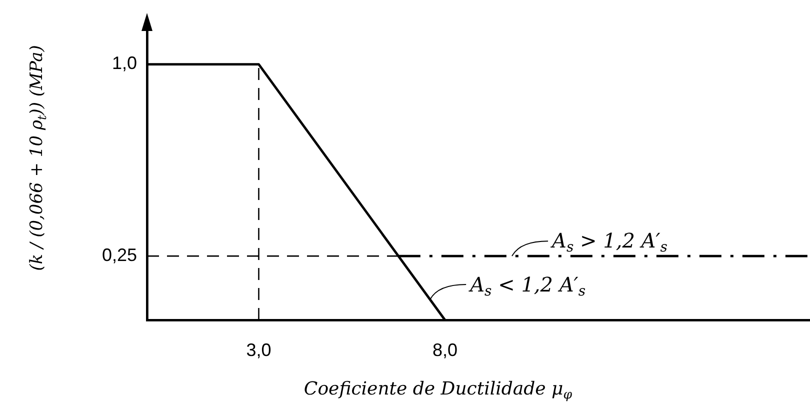  Describe the element at coordinates (445, 350) in the screenshot. I see `x-tick-label: 8,0` at that location.